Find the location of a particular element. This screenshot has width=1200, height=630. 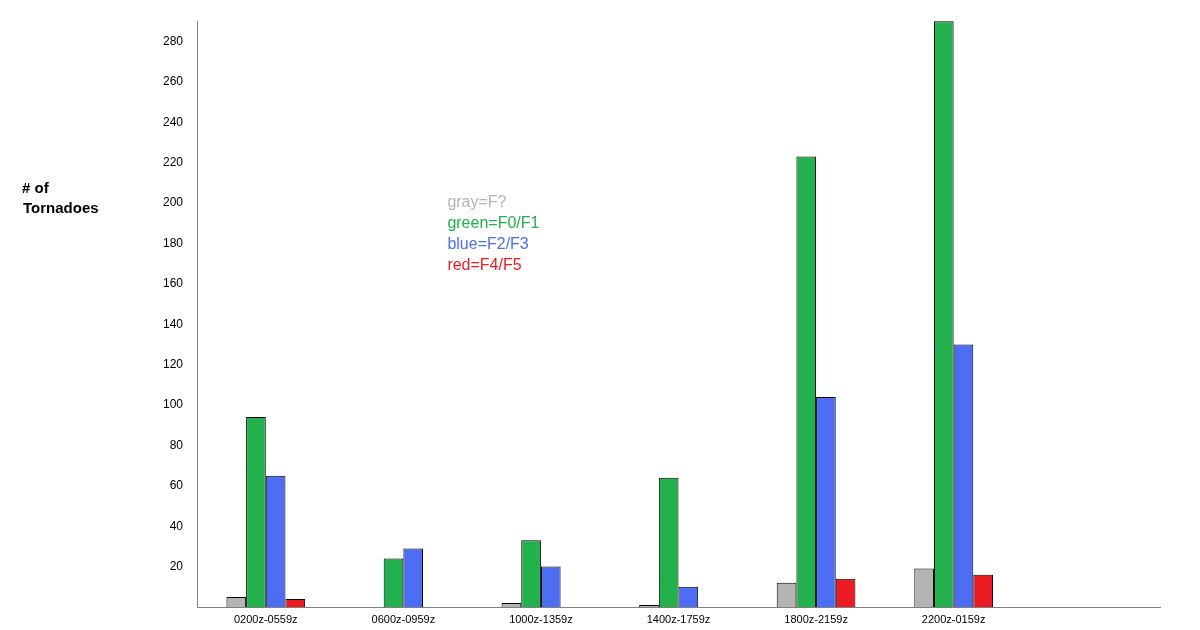

y-tick-label: 180 is located at coordinates (173, 242).